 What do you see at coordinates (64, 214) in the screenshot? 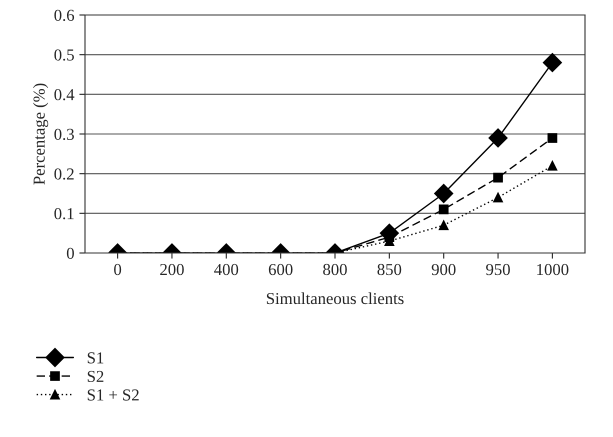
I see `y-tick-label: 0.1` at bounding box center [64, 214].